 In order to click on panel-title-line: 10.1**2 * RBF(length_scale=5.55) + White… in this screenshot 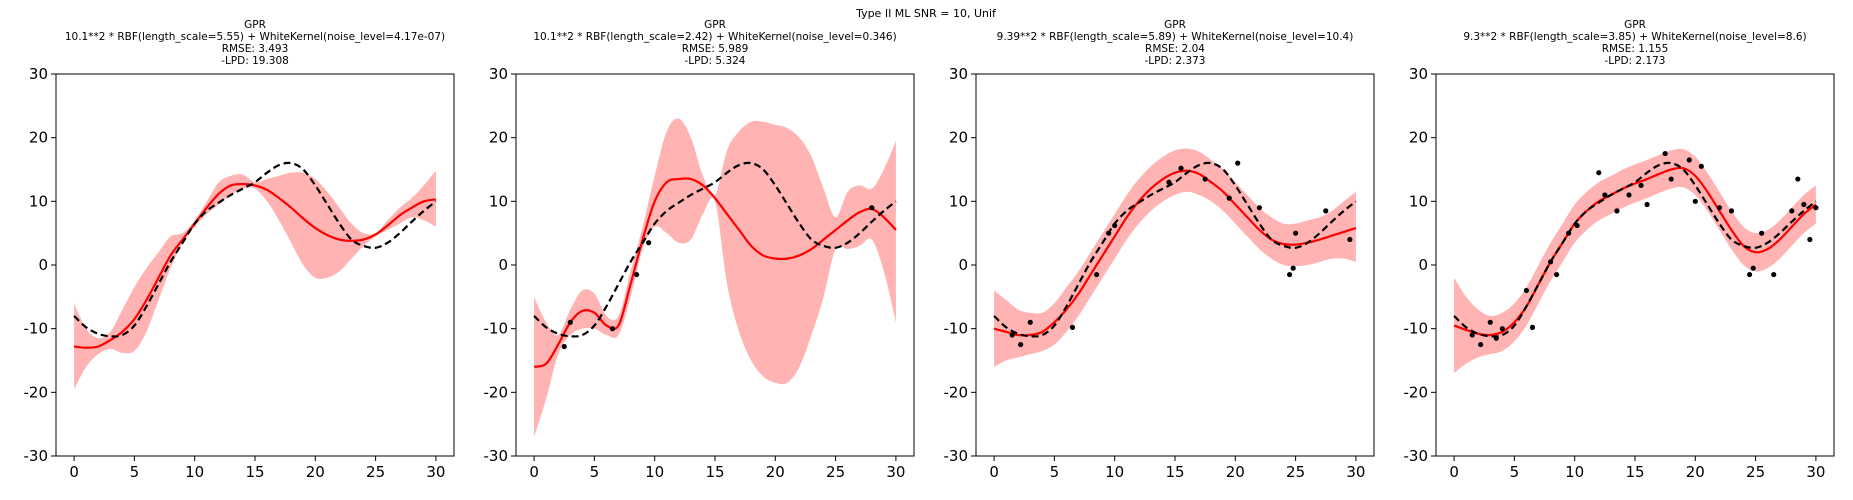, I will do `click(255, 37)`.